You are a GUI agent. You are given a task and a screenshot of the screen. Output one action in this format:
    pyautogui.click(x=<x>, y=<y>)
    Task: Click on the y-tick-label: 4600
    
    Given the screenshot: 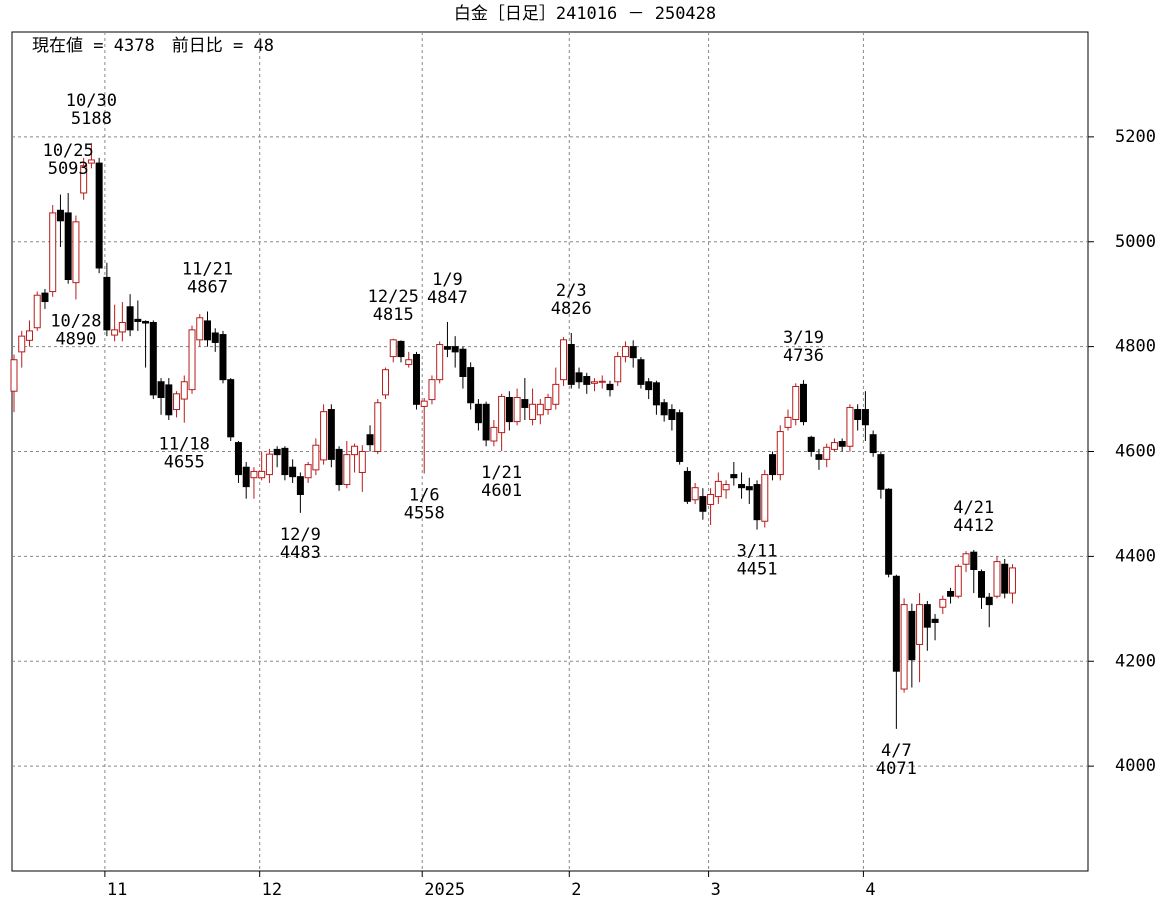 What is the action you would take?
    pyautogui.click(x=1135, y=452)
    